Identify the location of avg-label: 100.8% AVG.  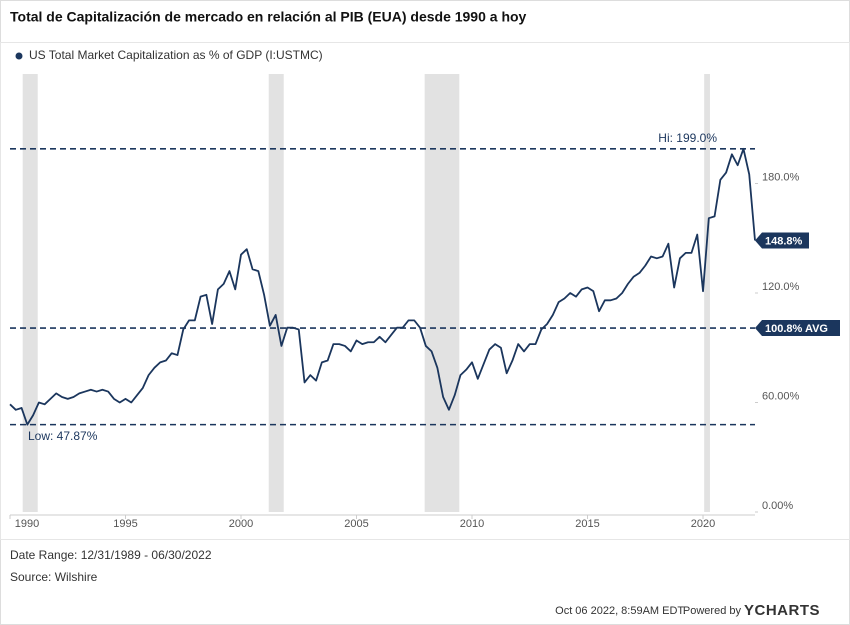
(796, 329).